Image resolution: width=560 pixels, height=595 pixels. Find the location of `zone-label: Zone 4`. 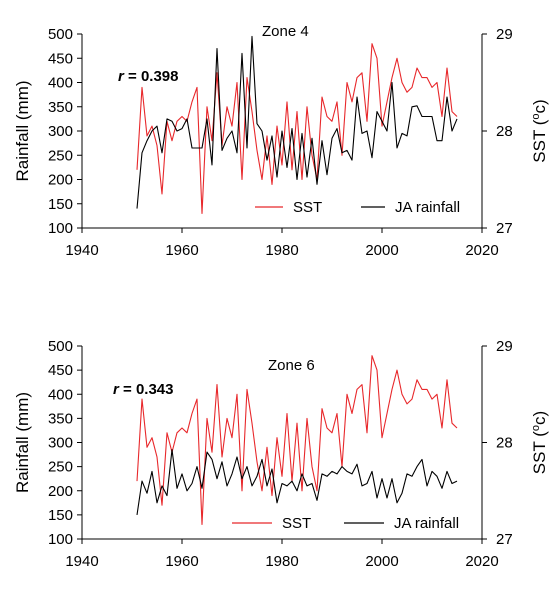

zone-label: Zone 4 is located at coordinates (285, 31).